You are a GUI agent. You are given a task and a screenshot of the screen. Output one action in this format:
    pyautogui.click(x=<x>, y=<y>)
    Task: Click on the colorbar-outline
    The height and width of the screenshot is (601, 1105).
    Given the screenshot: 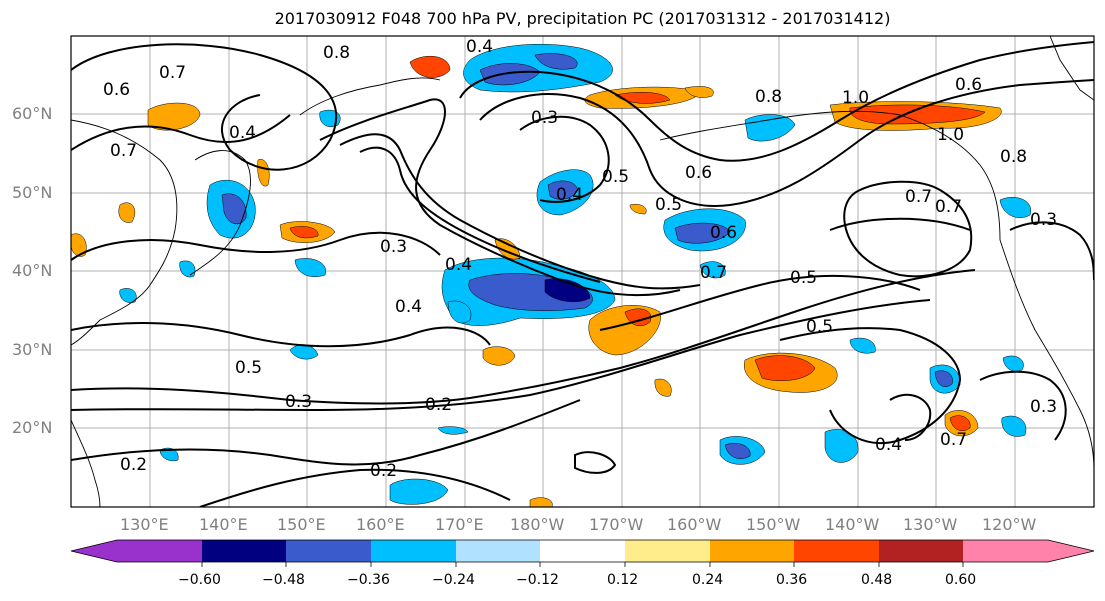 What is the action you would take?
    pyautogui.click(x=582, y=551)
    